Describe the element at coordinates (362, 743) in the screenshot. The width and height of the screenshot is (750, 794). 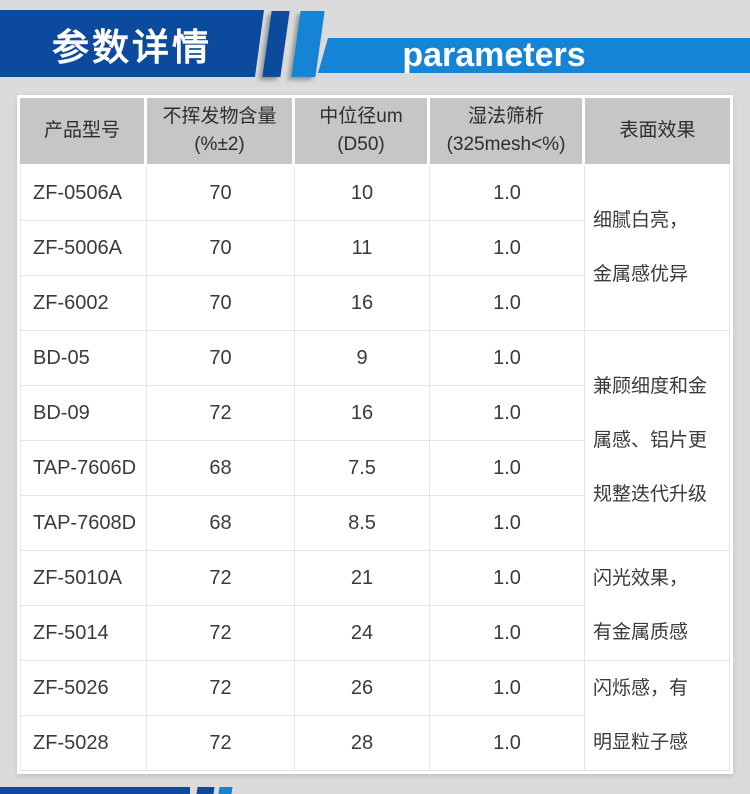
I see `median-cell: 28` at that location.